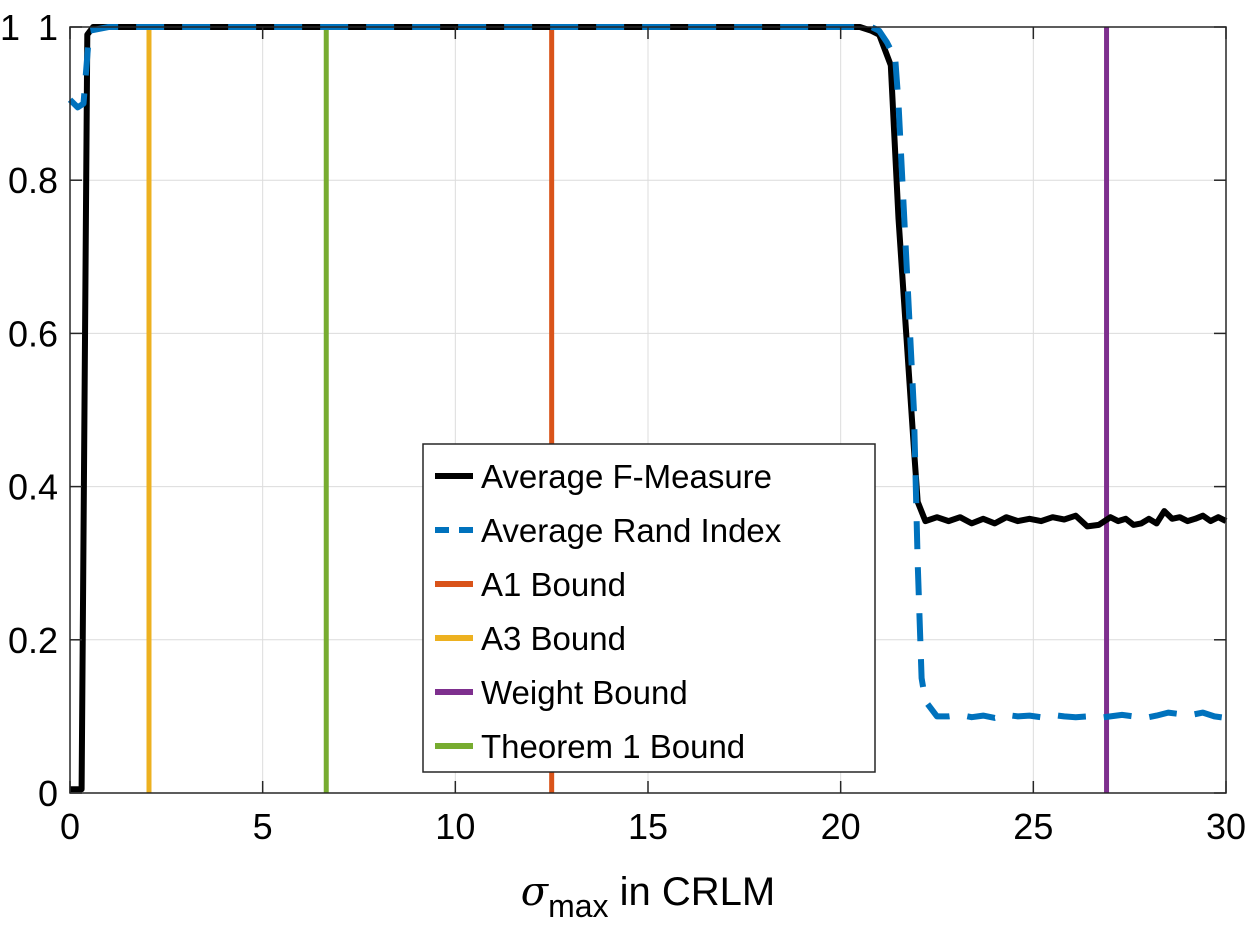  I want to click on x-tick-label-3: 15, so click(648, 826).